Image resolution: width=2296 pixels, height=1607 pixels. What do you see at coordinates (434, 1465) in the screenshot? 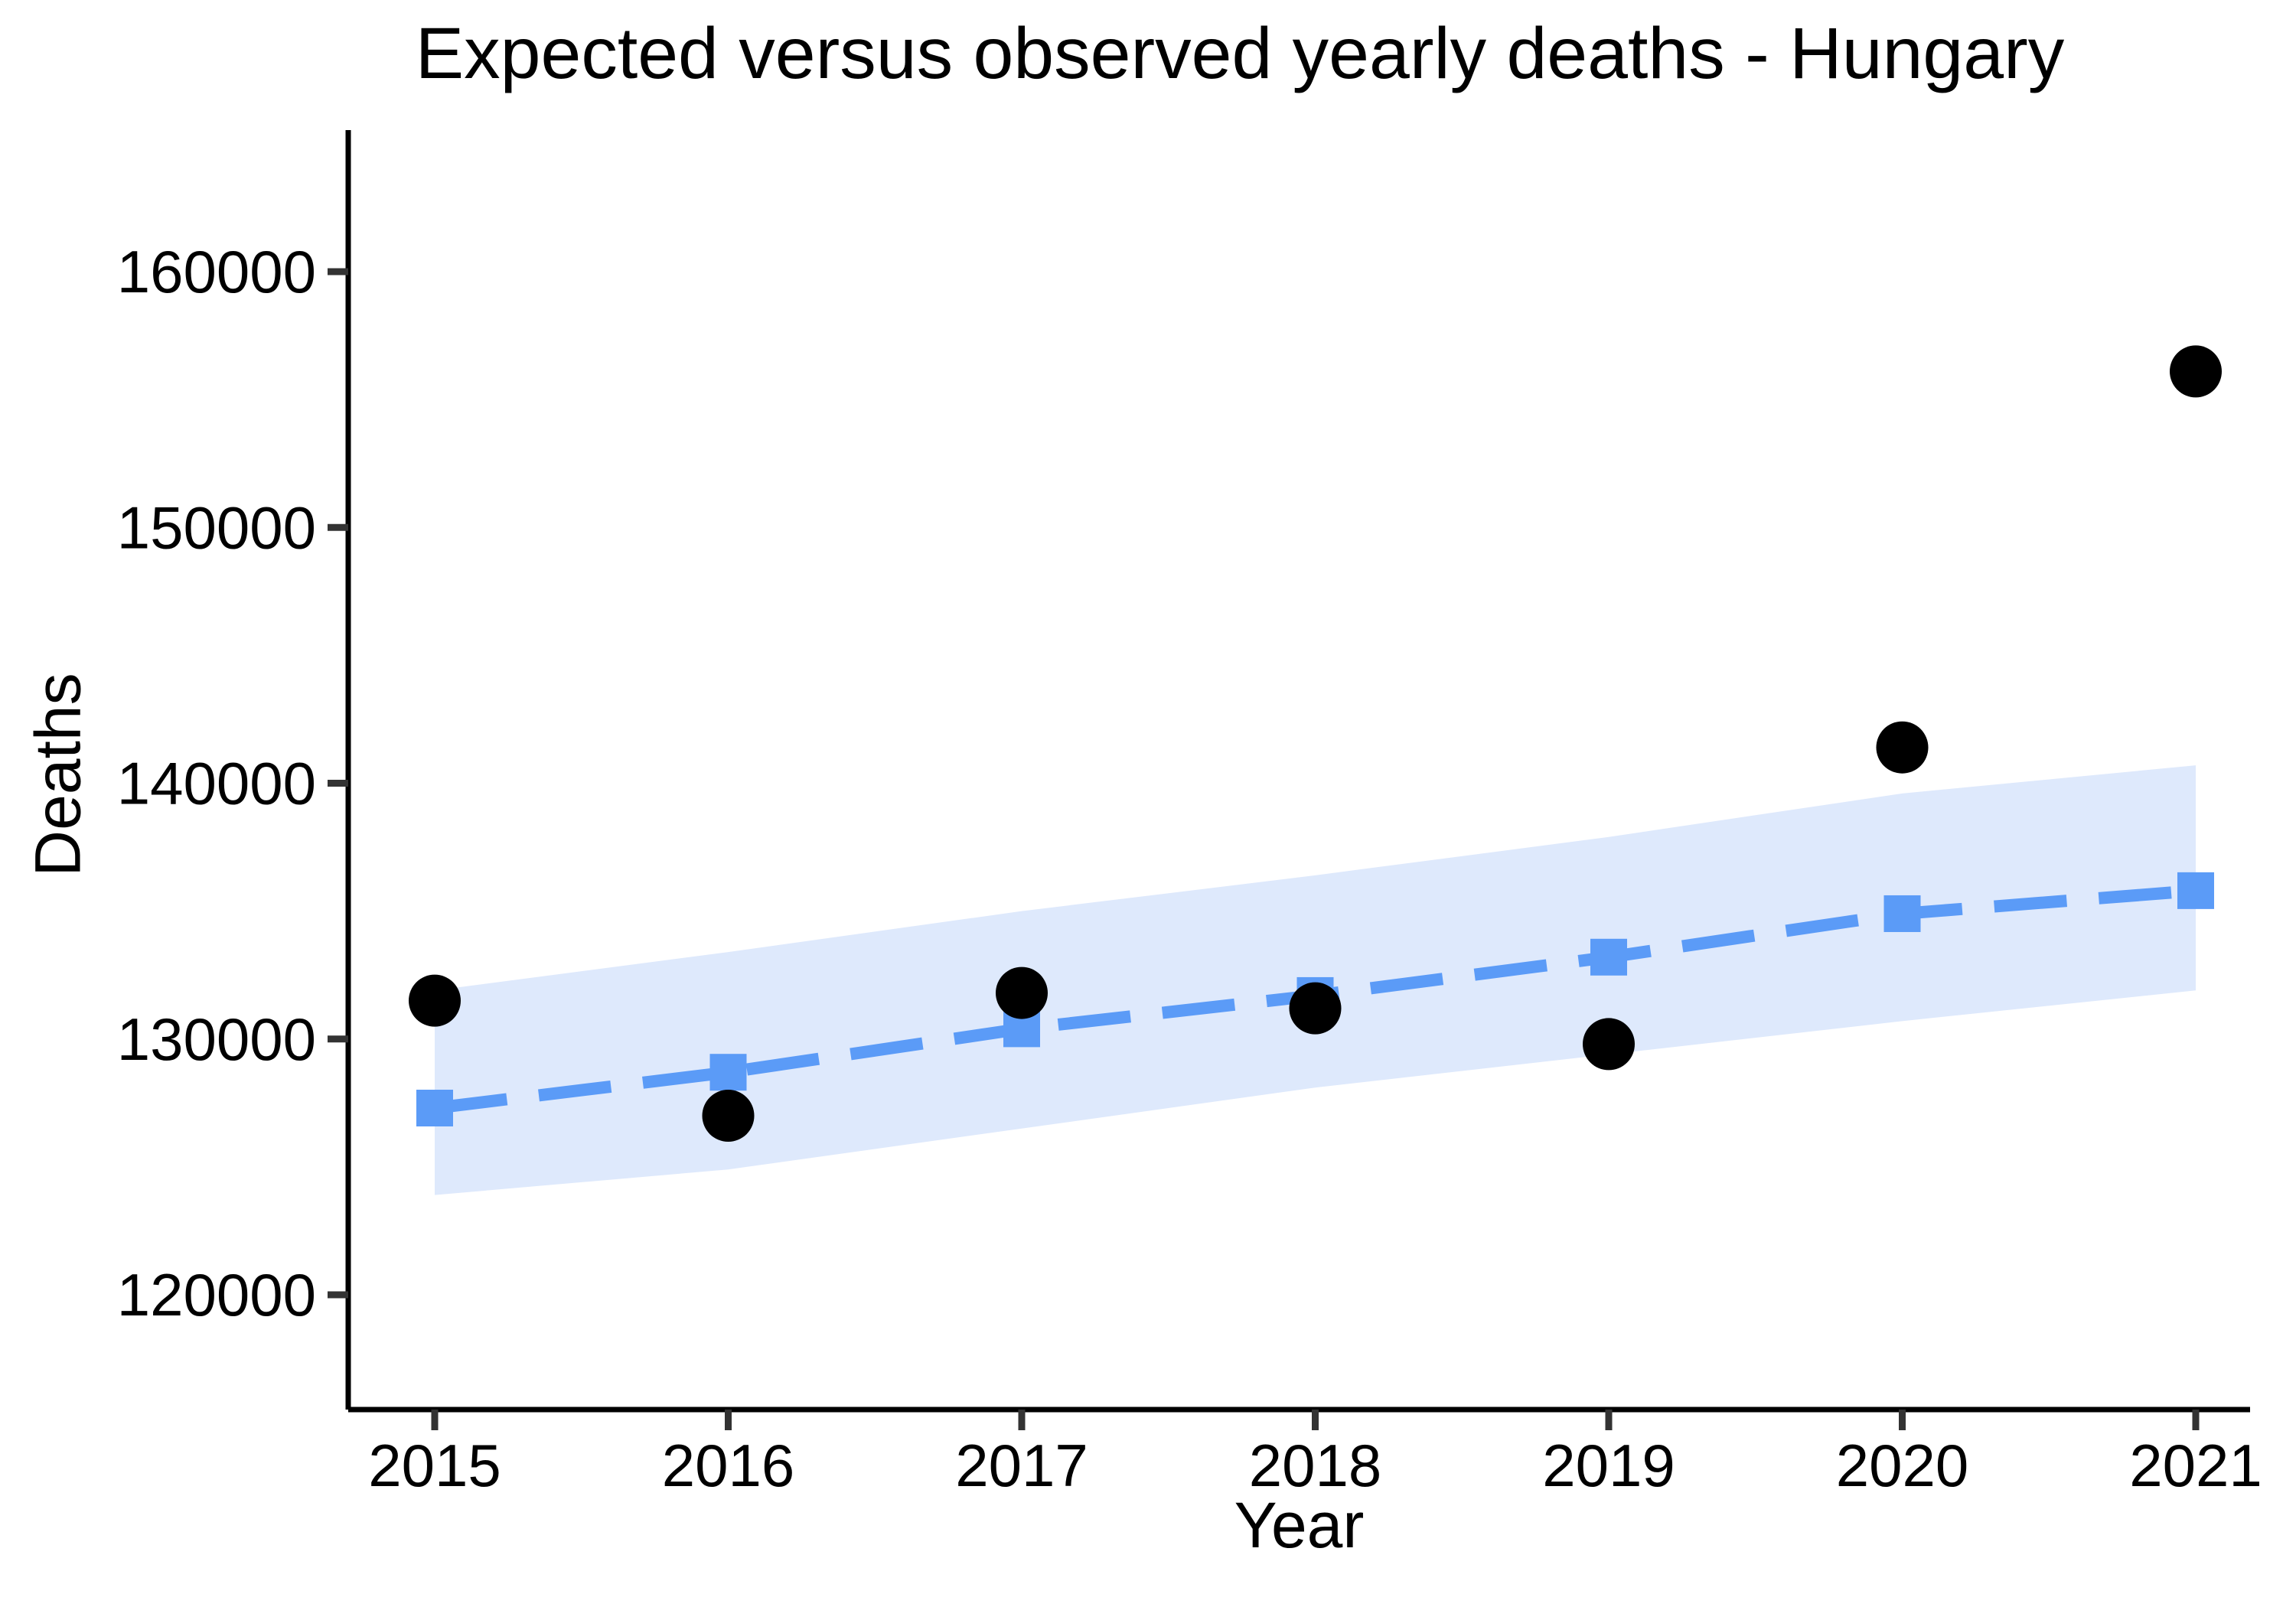
I see `x-tick-label: 2015` at bounding box center [434, 1465].